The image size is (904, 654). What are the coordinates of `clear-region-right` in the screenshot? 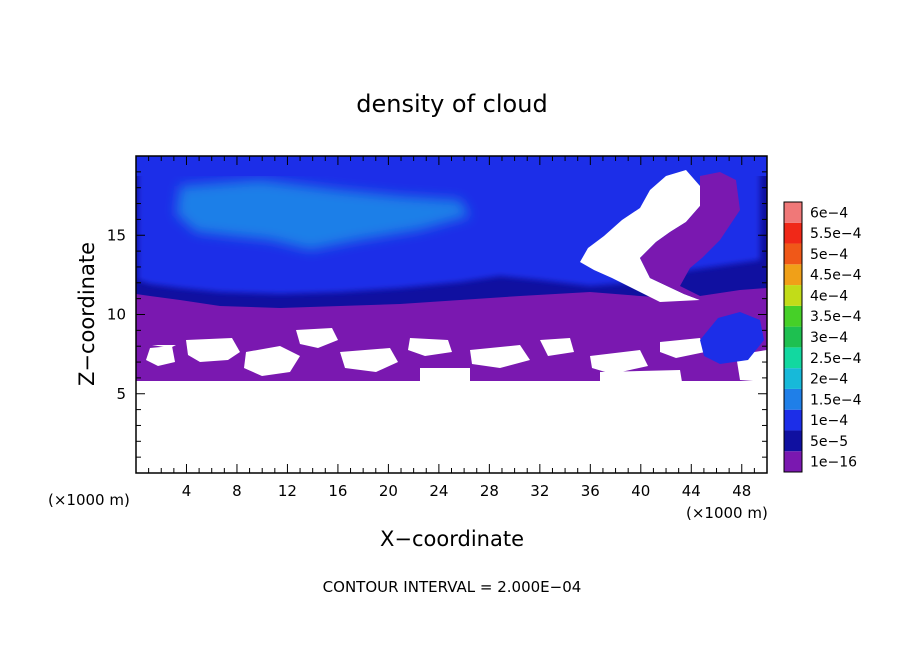 It's located at (640, 236).